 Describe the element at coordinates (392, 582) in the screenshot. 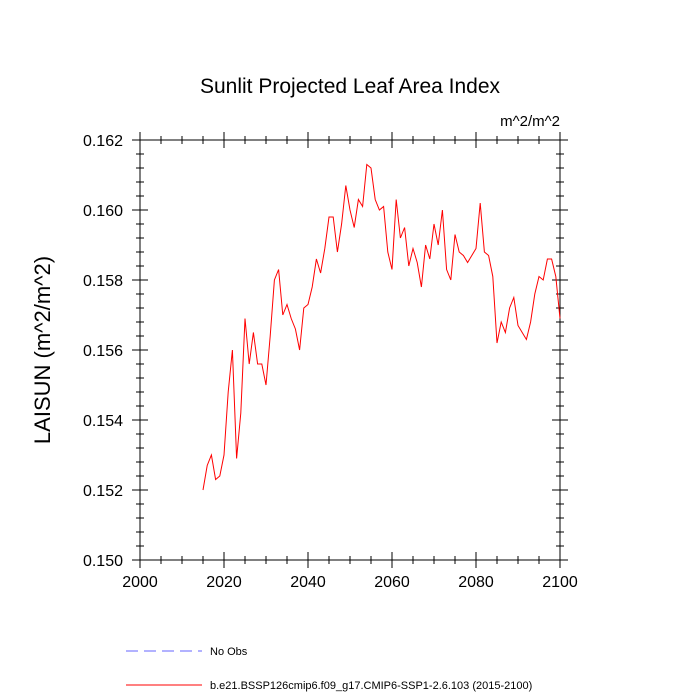

I see `x-tick-label: 2060` at that location.